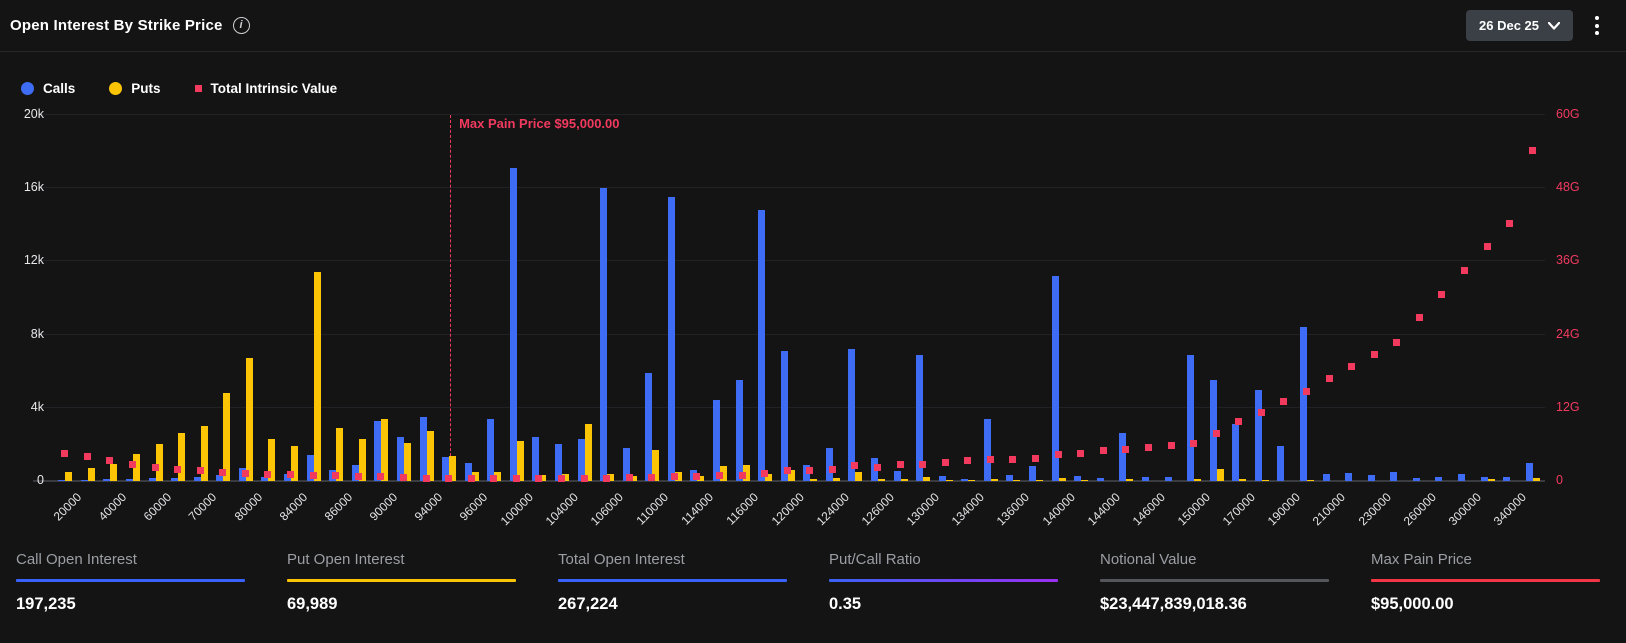 This screenshot has width=1626, height=643. I want to click on legend-item-puts: Puts, so click(135, 88).